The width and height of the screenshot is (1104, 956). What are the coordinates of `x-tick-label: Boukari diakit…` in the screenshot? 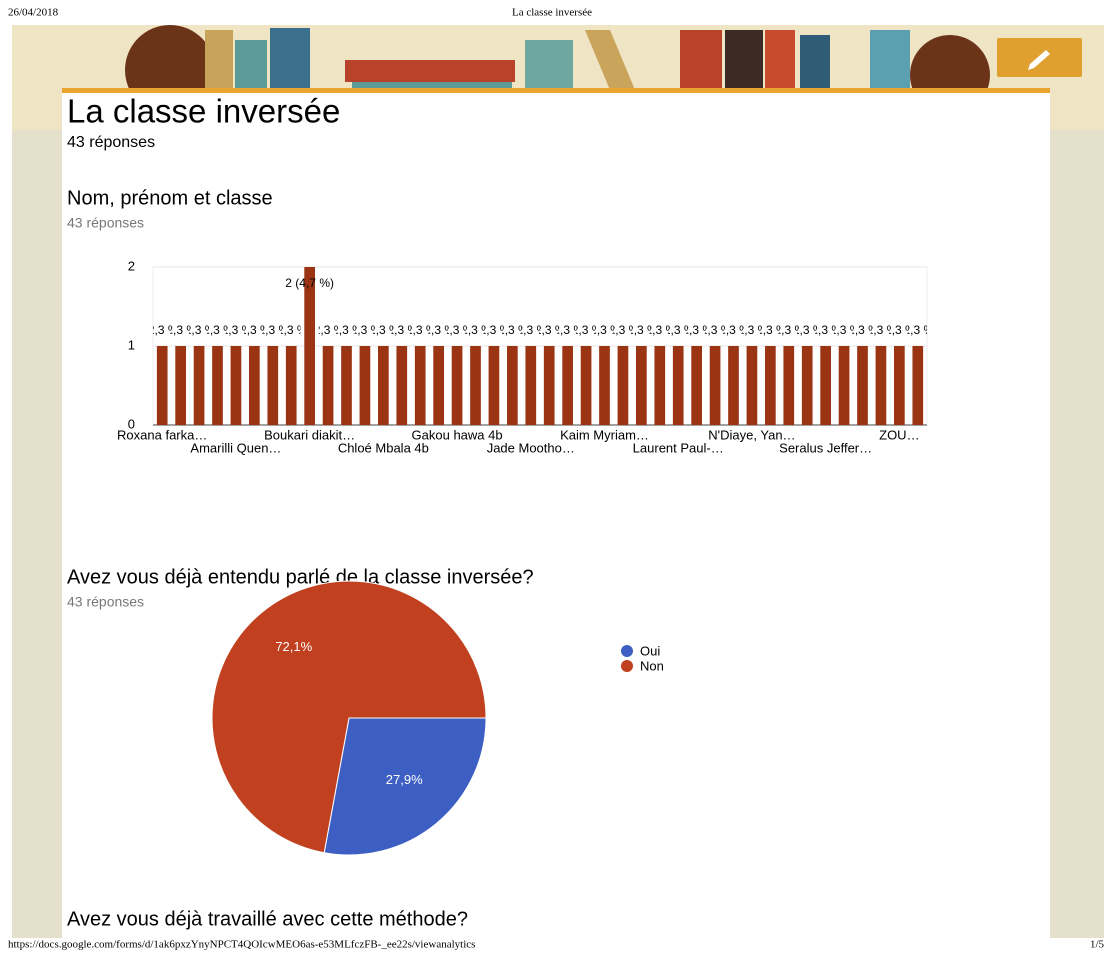 It's located at (309, 434).